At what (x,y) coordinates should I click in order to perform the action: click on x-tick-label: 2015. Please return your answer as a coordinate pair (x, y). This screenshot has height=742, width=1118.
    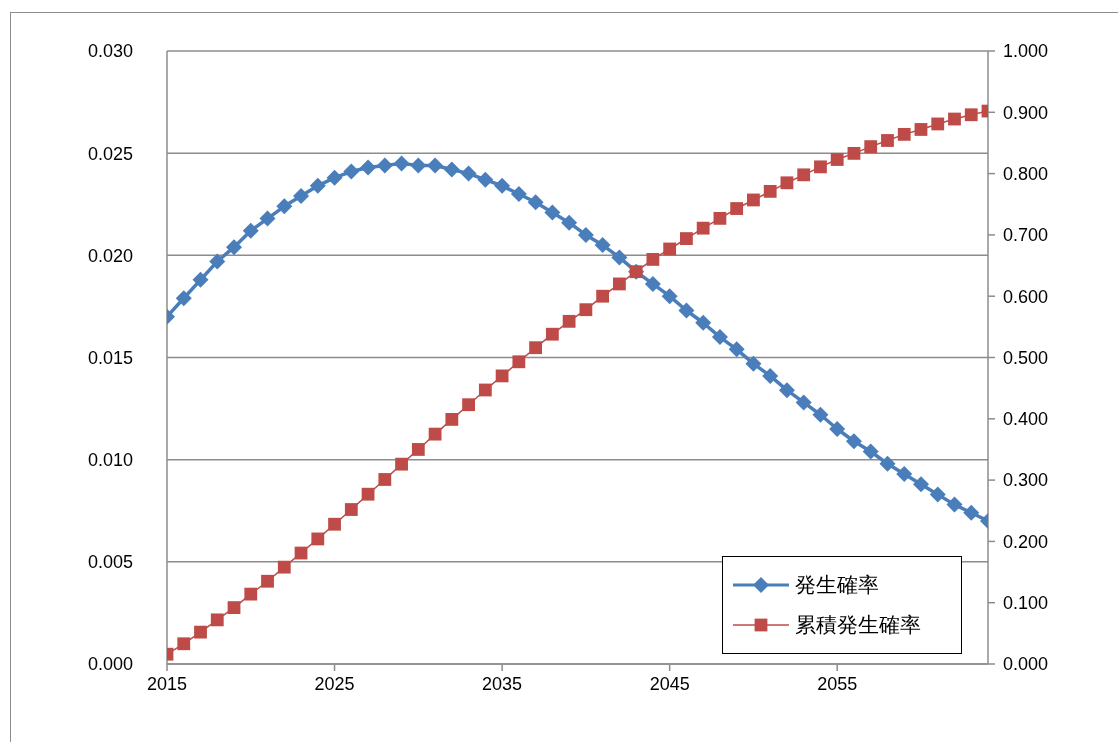
    Looking at the image, I should click on (167, 683).